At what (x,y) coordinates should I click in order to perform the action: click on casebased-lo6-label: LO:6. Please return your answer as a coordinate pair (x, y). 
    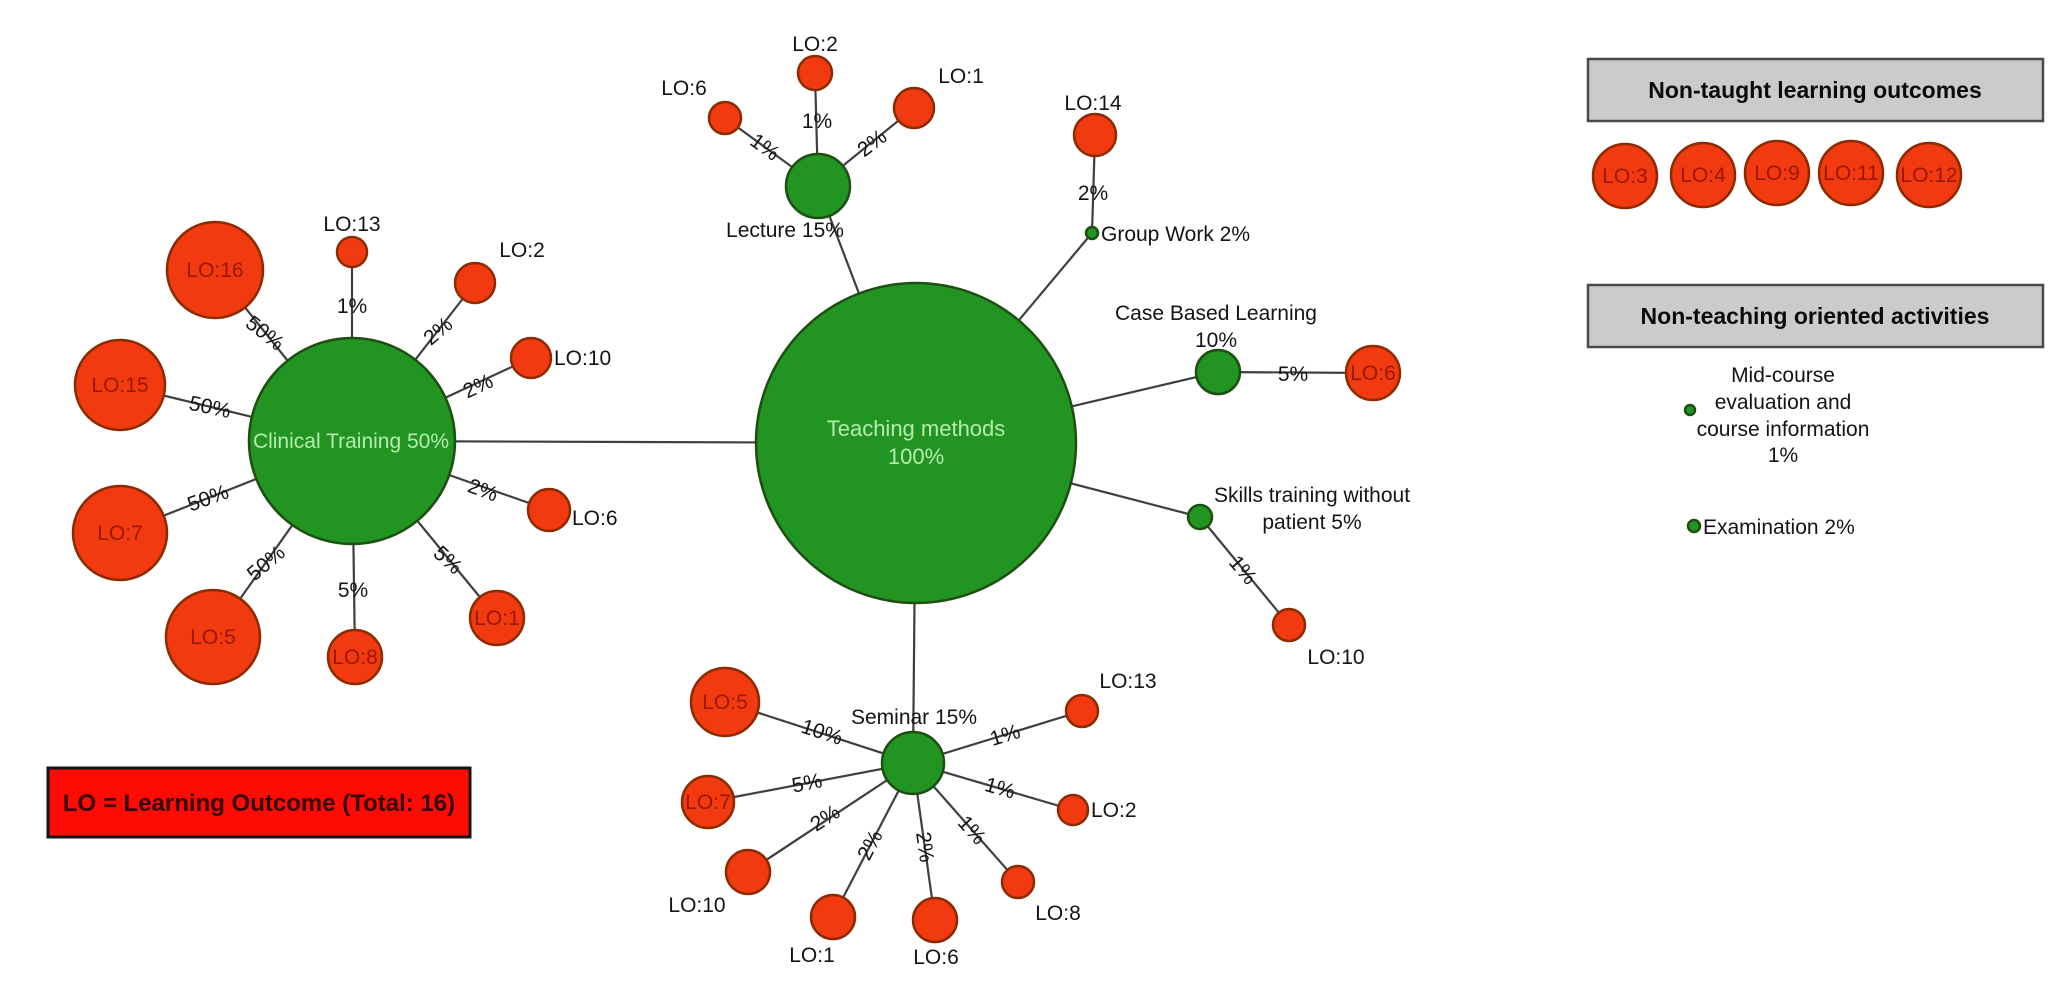
    Looking at the image, I should click on (1373, 373).